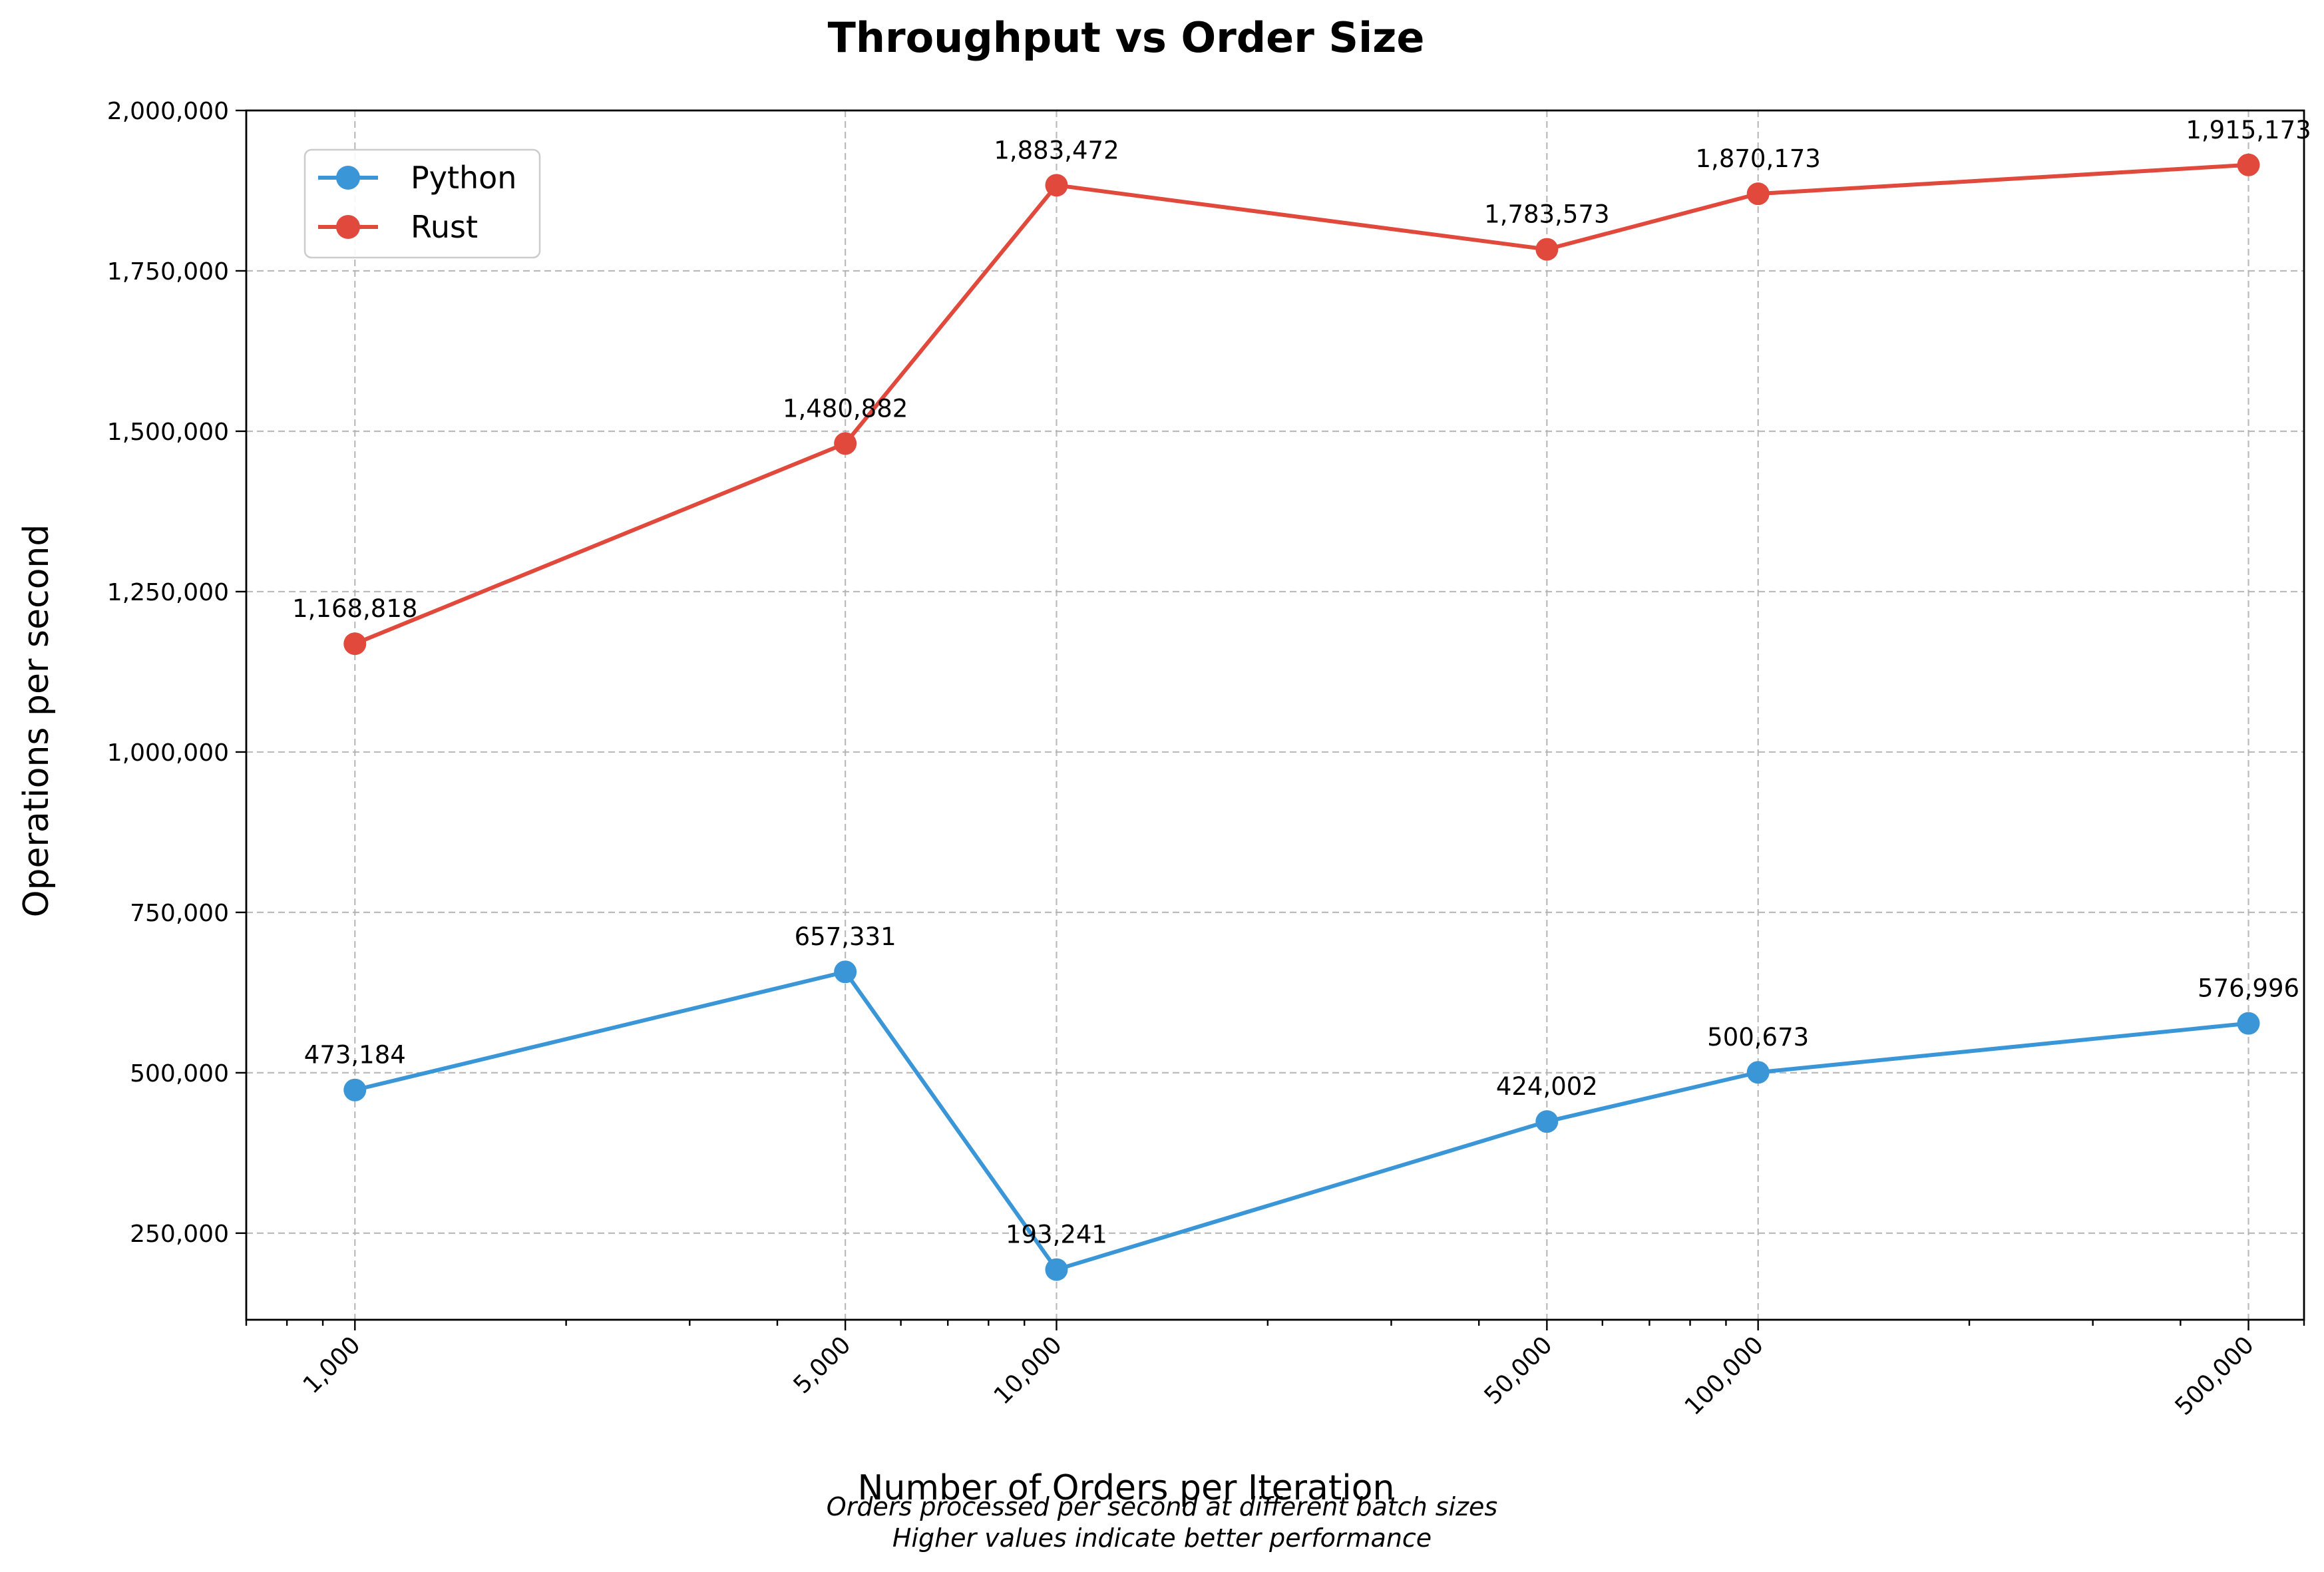 The image size is (2324, 1572). Describe the element at coordinates (2214, 1375) in the screenshot. I see `x-tick-label: 500,000` at that location.